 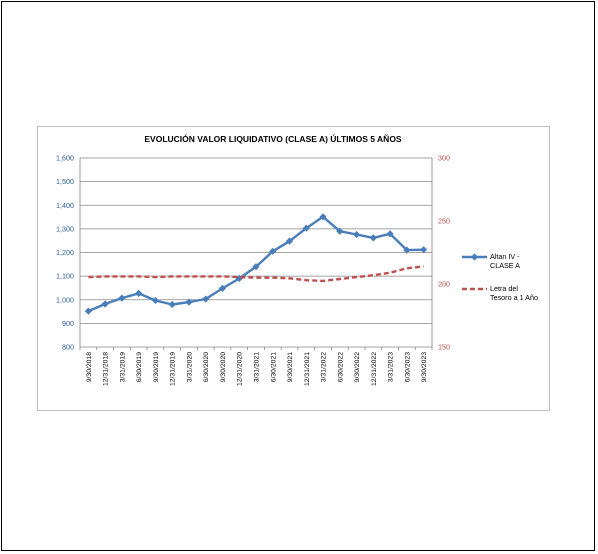 What do you see at coordinates (65, 181) in the screenshot?
I see `y-left-tick-label: 1,500` at bounding box center [65, 181].